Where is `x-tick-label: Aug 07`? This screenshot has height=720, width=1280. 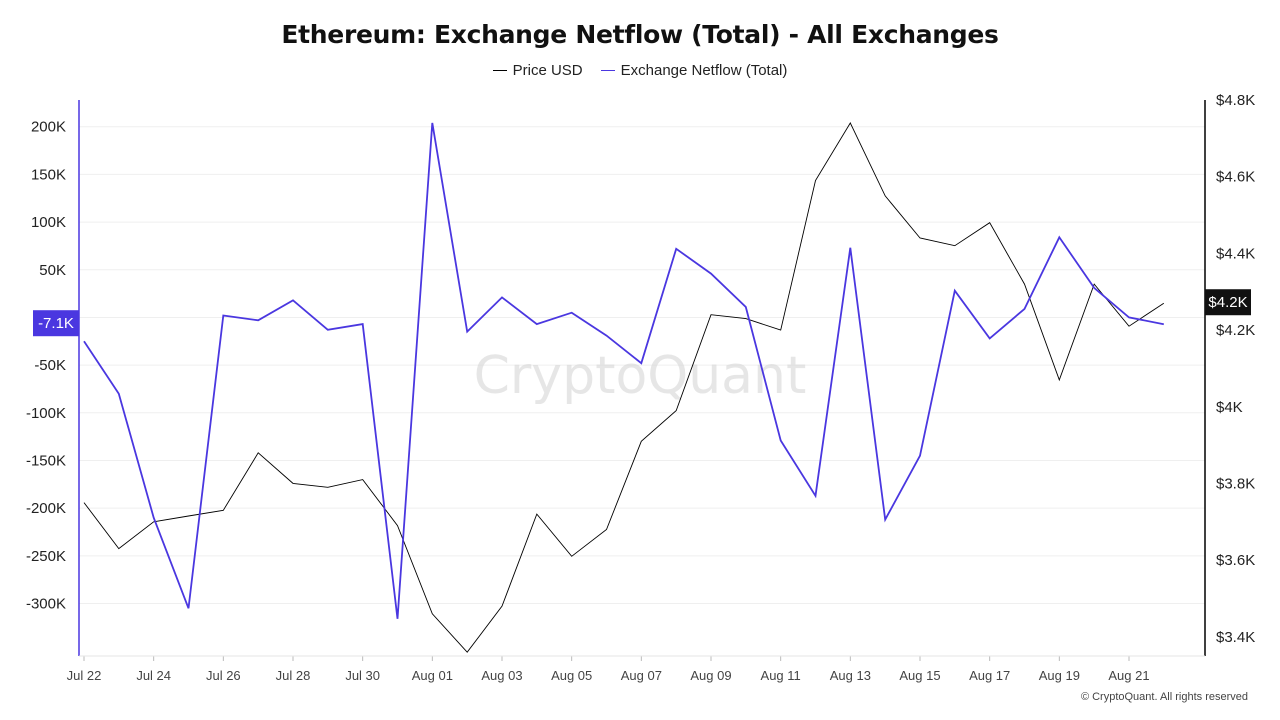 x-tick-label: Aug 07 is located at coordinates (641, 675).